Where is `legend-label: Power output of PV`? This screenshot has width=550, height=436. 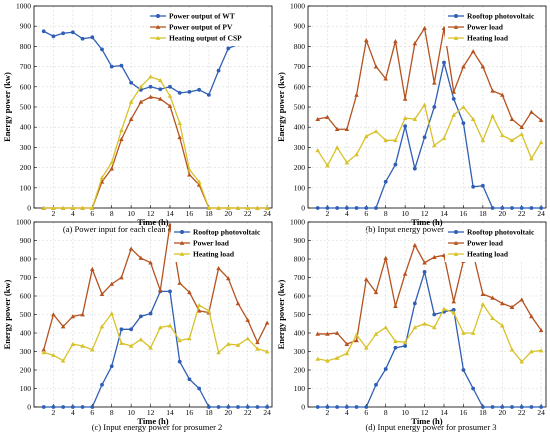
legend-label: Power output of PV is located at coordinates (201, 27).